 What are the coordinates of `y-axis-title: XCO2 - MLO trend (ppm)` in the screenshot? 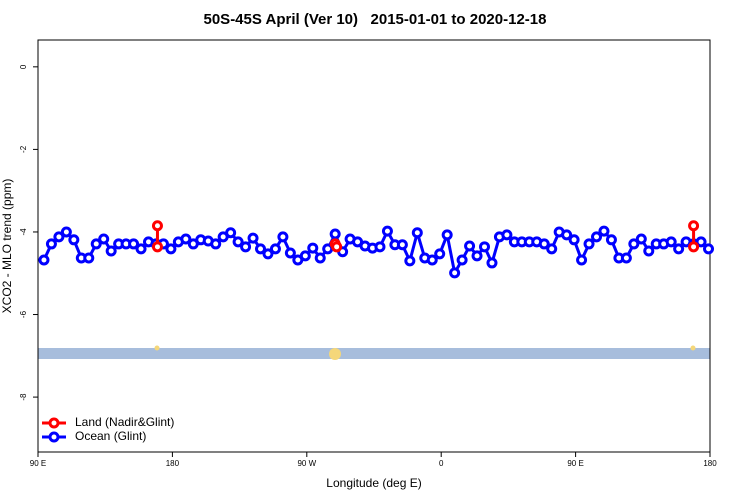 It's located at (7, 246).